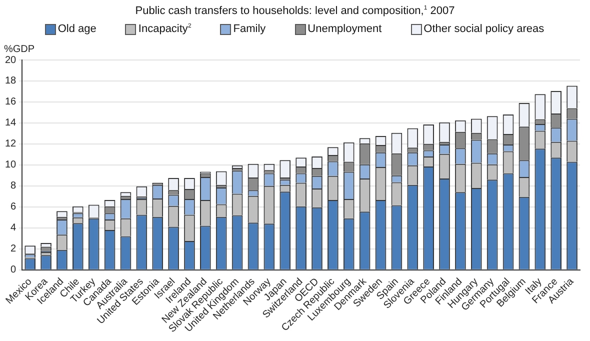 Image resolution: width=590 pixels, height=341 pixels. I want to click on y-tick-label: 6, so click(13, 207).